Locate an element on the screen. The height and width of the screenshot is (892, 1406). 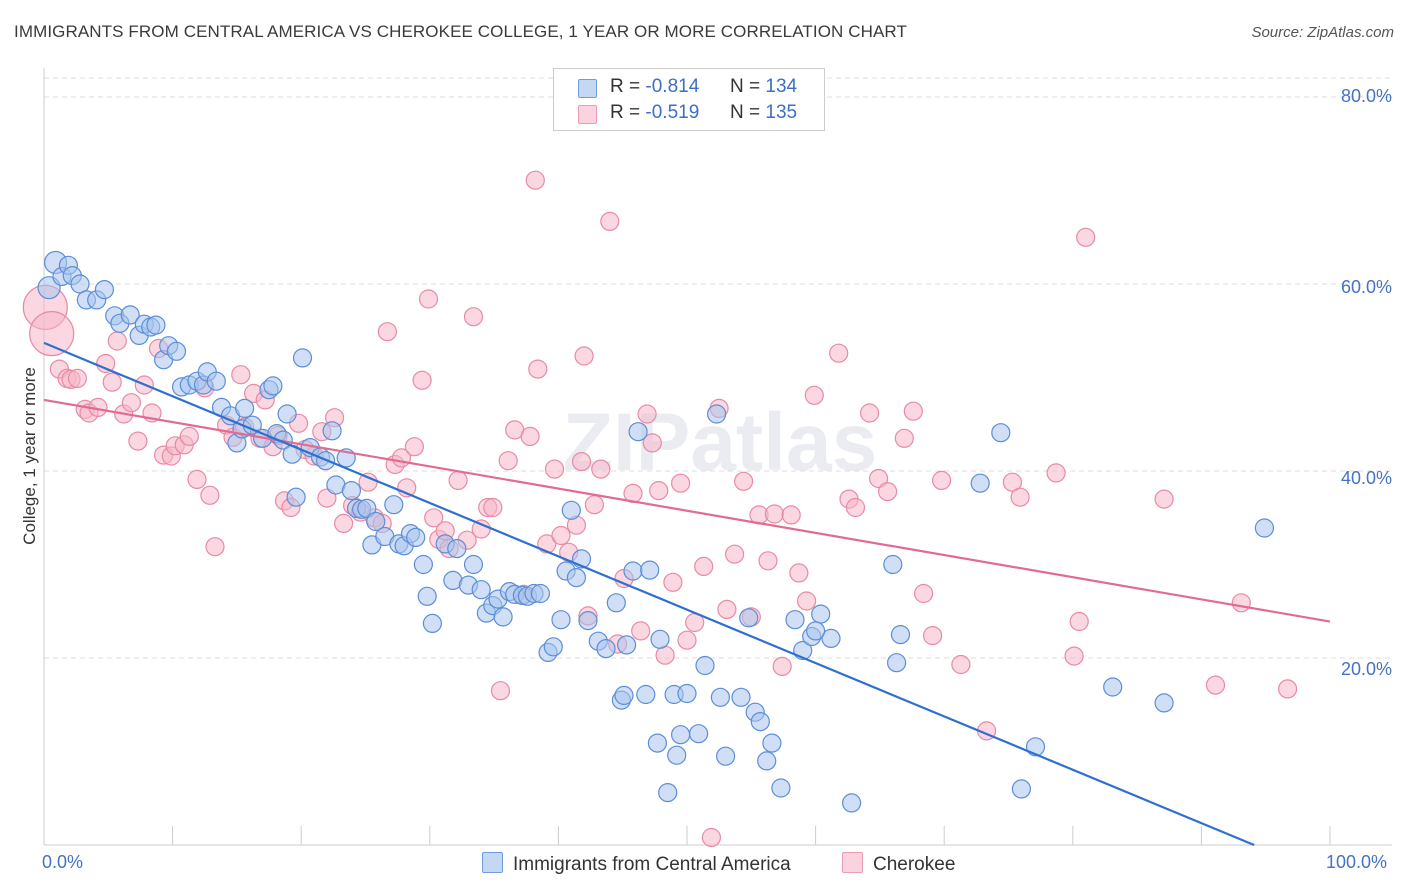
legend-row-central-america: R = -0.814 N = 134 is located at coordinates (689, 88).